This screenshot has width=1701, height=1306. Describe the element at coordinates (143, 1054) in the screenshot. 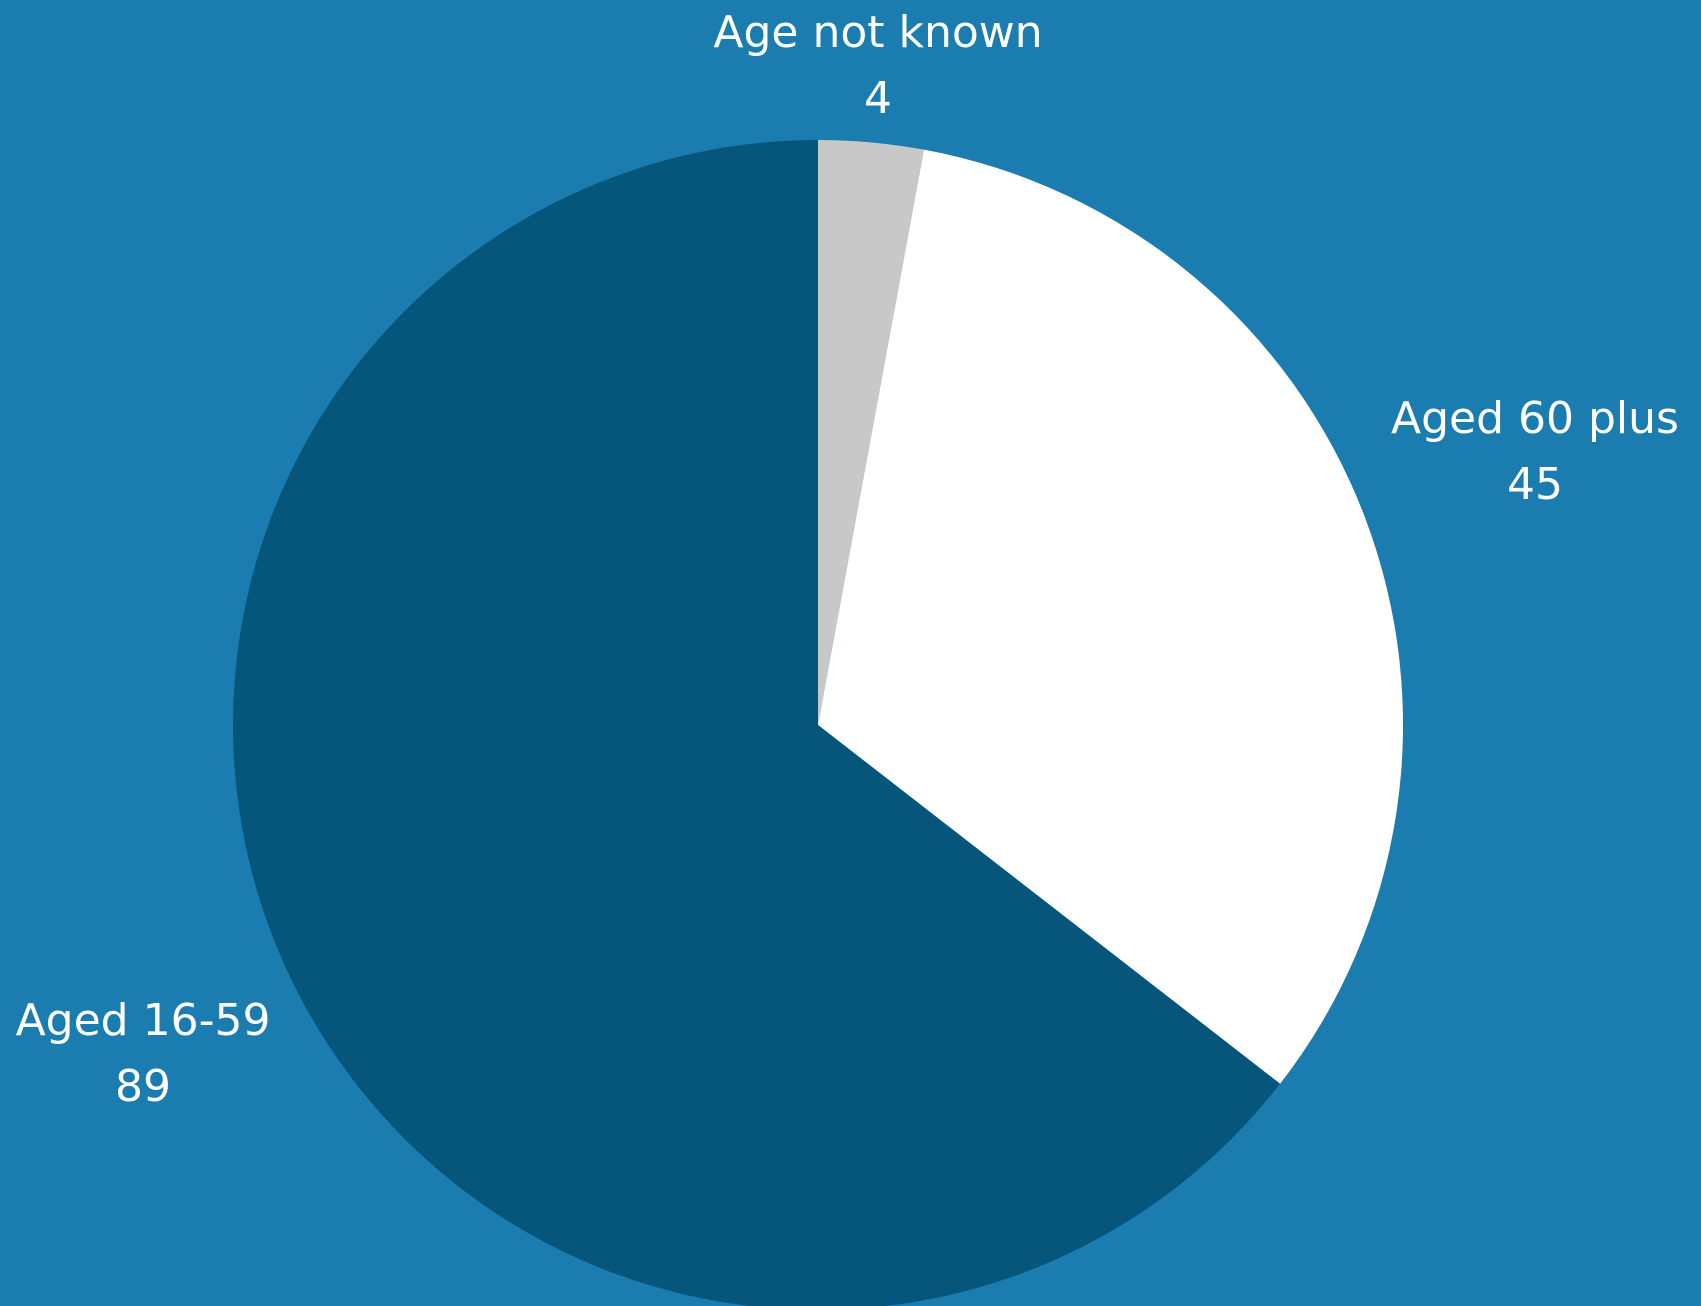

I see `slice-label-aged-16-59: Aged 16-59 89` at that location.